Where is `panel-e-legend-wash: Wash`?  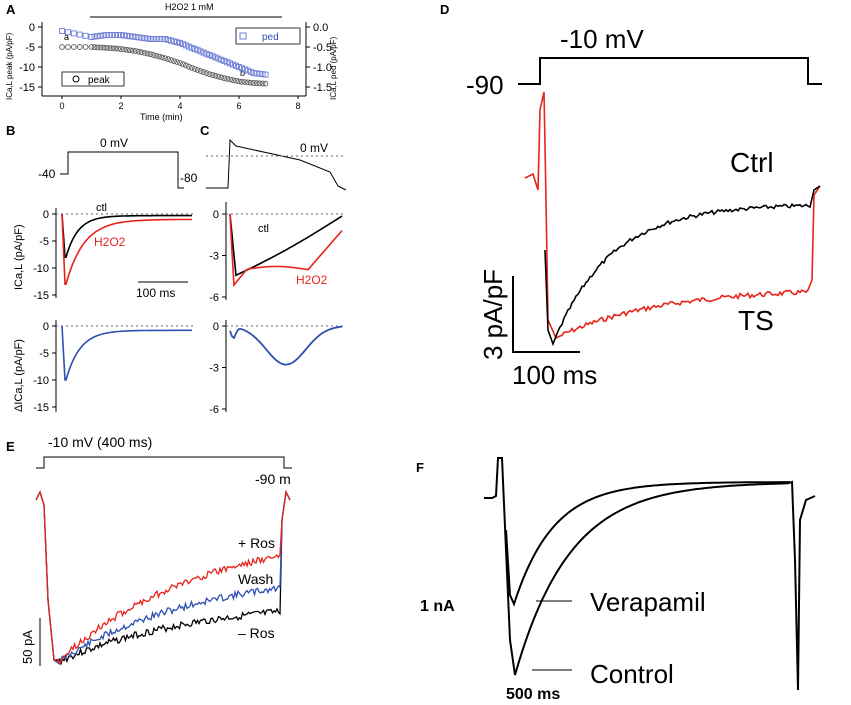
panel-e-legend-wash: Wash is located at coordinates (255, 579).